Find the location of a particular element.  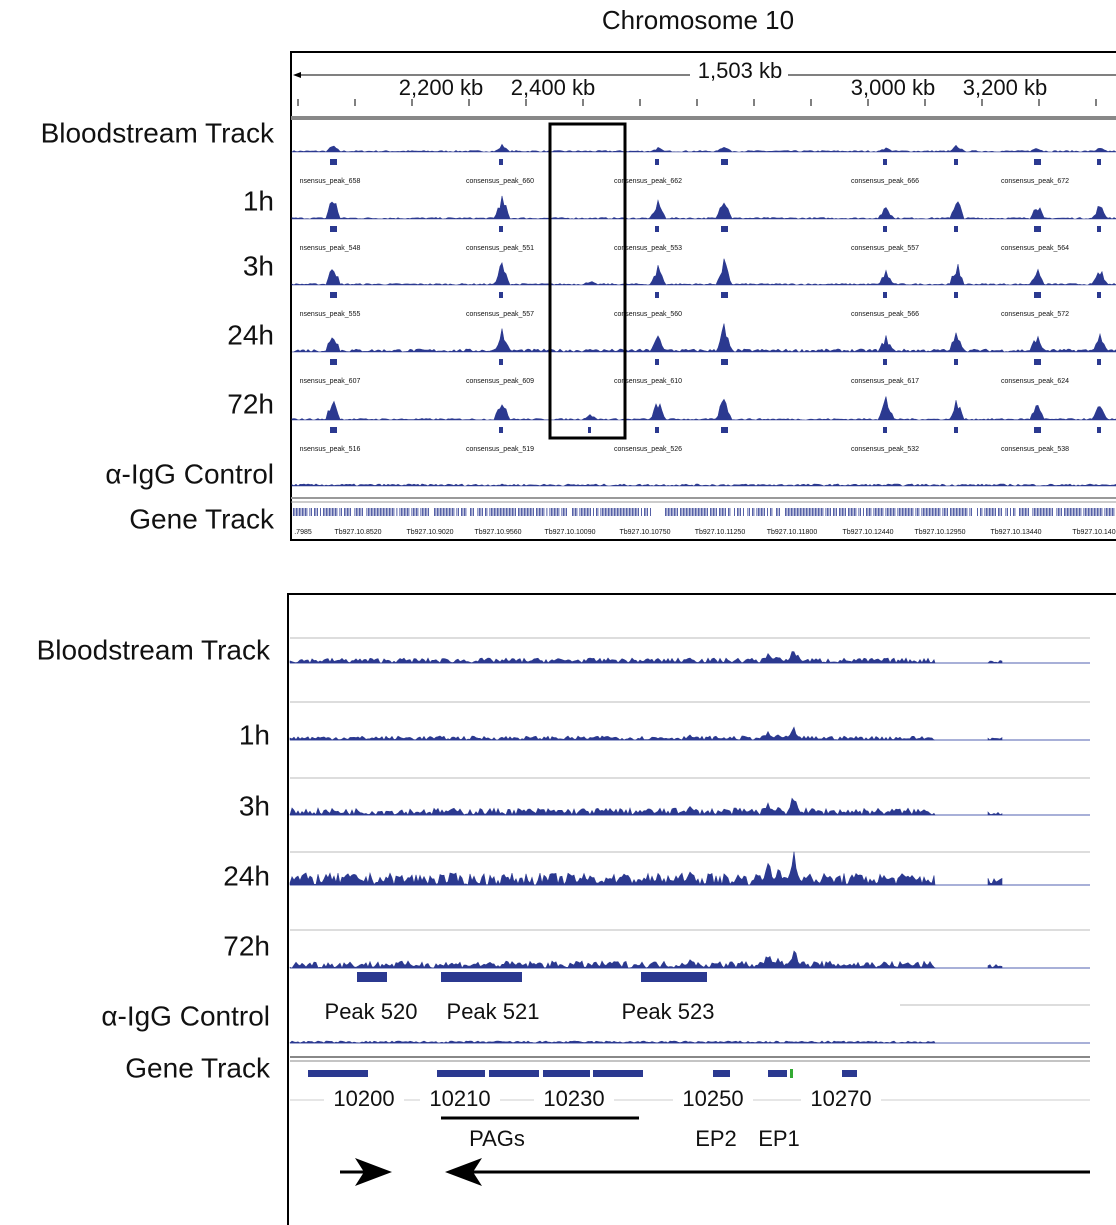

peak-label: consensus_peak_526 is located at coordinates (648, 449).